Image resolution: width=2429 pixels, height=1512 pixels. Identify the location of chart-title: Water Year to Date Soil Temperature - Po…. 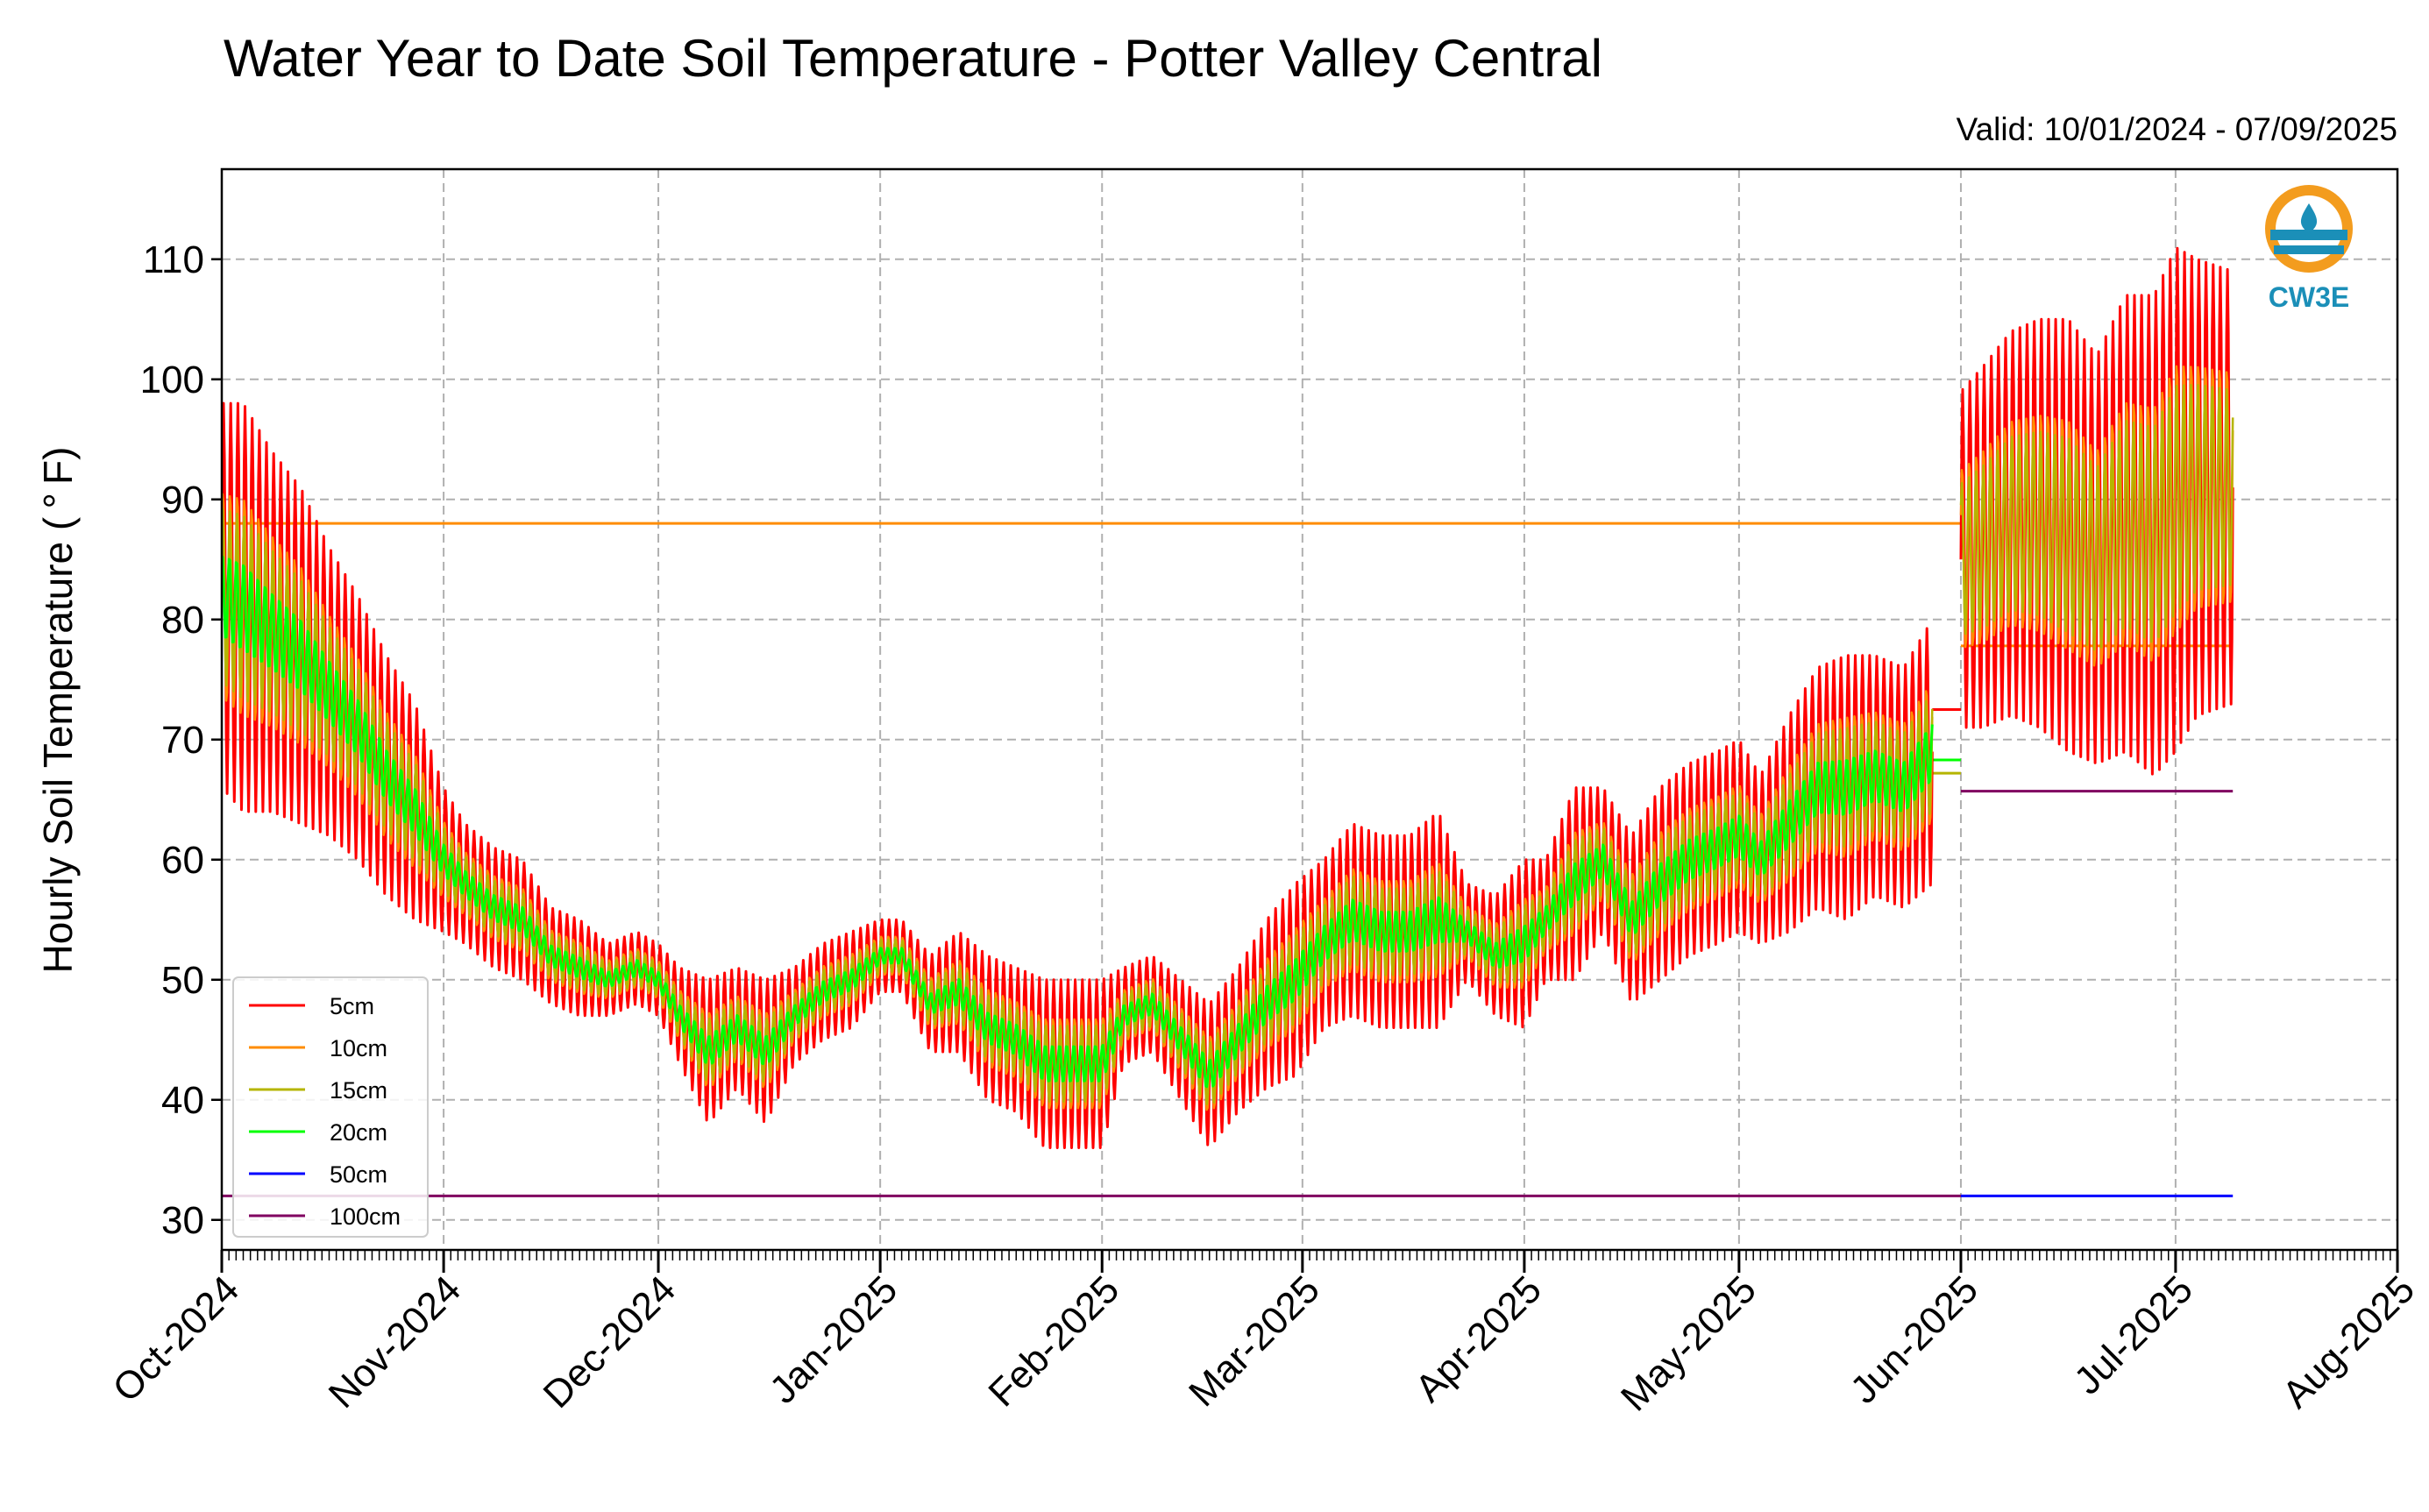
(913, 58).